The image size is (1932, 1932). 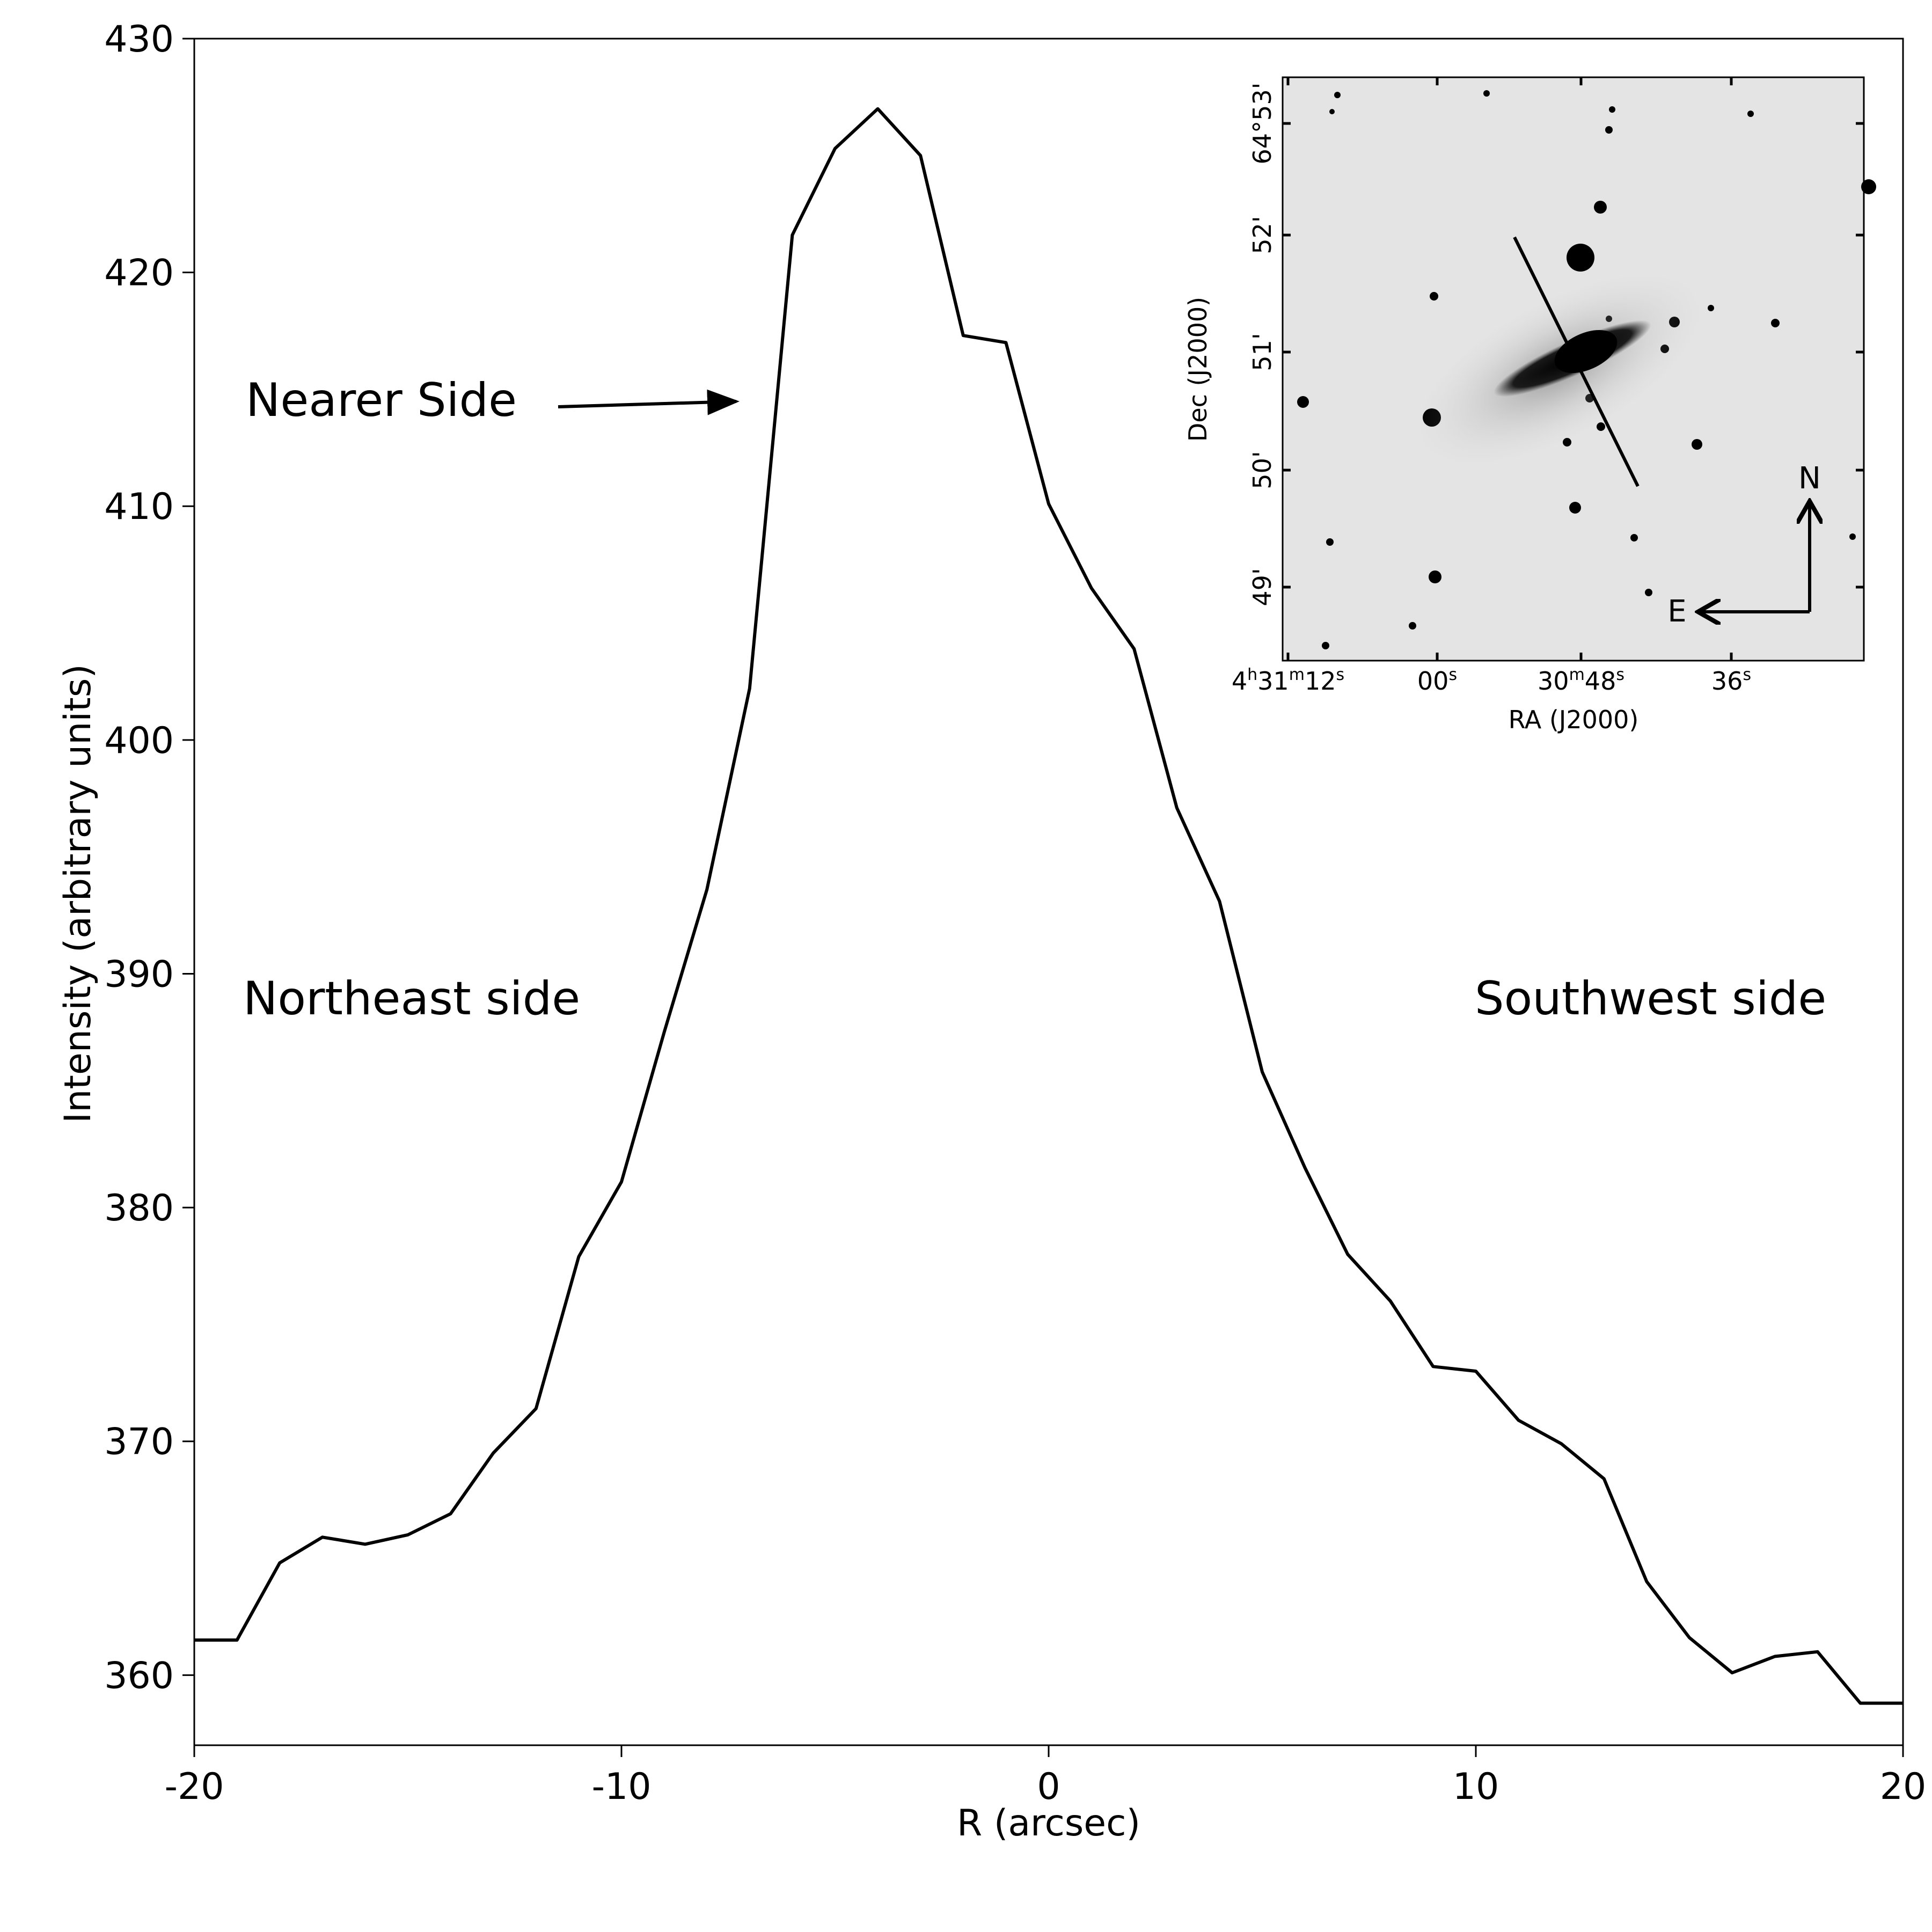 I want to click on y-tick-label: 370, so click(x=139, y=1442).